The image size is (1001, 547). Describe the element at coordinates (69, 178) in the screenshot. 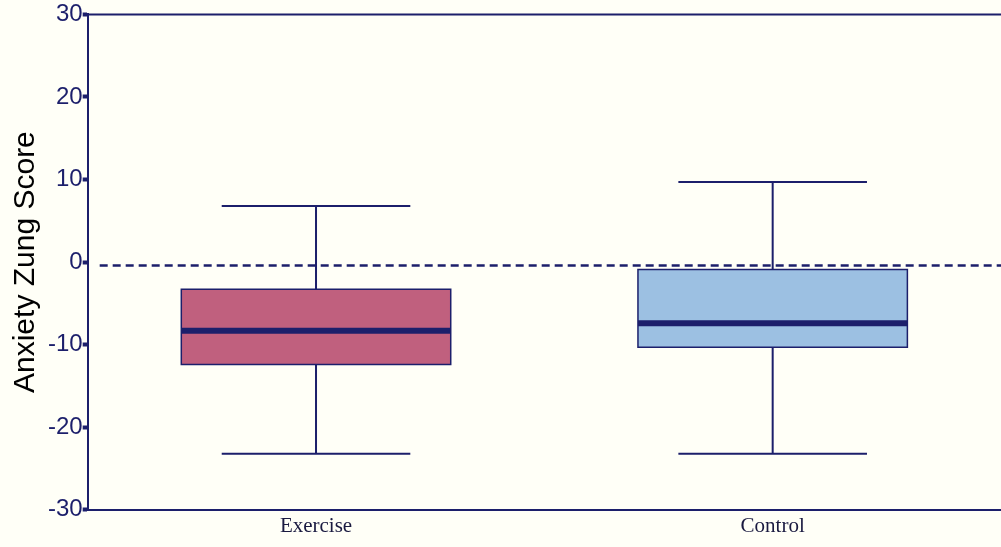

I see `y-tick-label: 10` at that location.